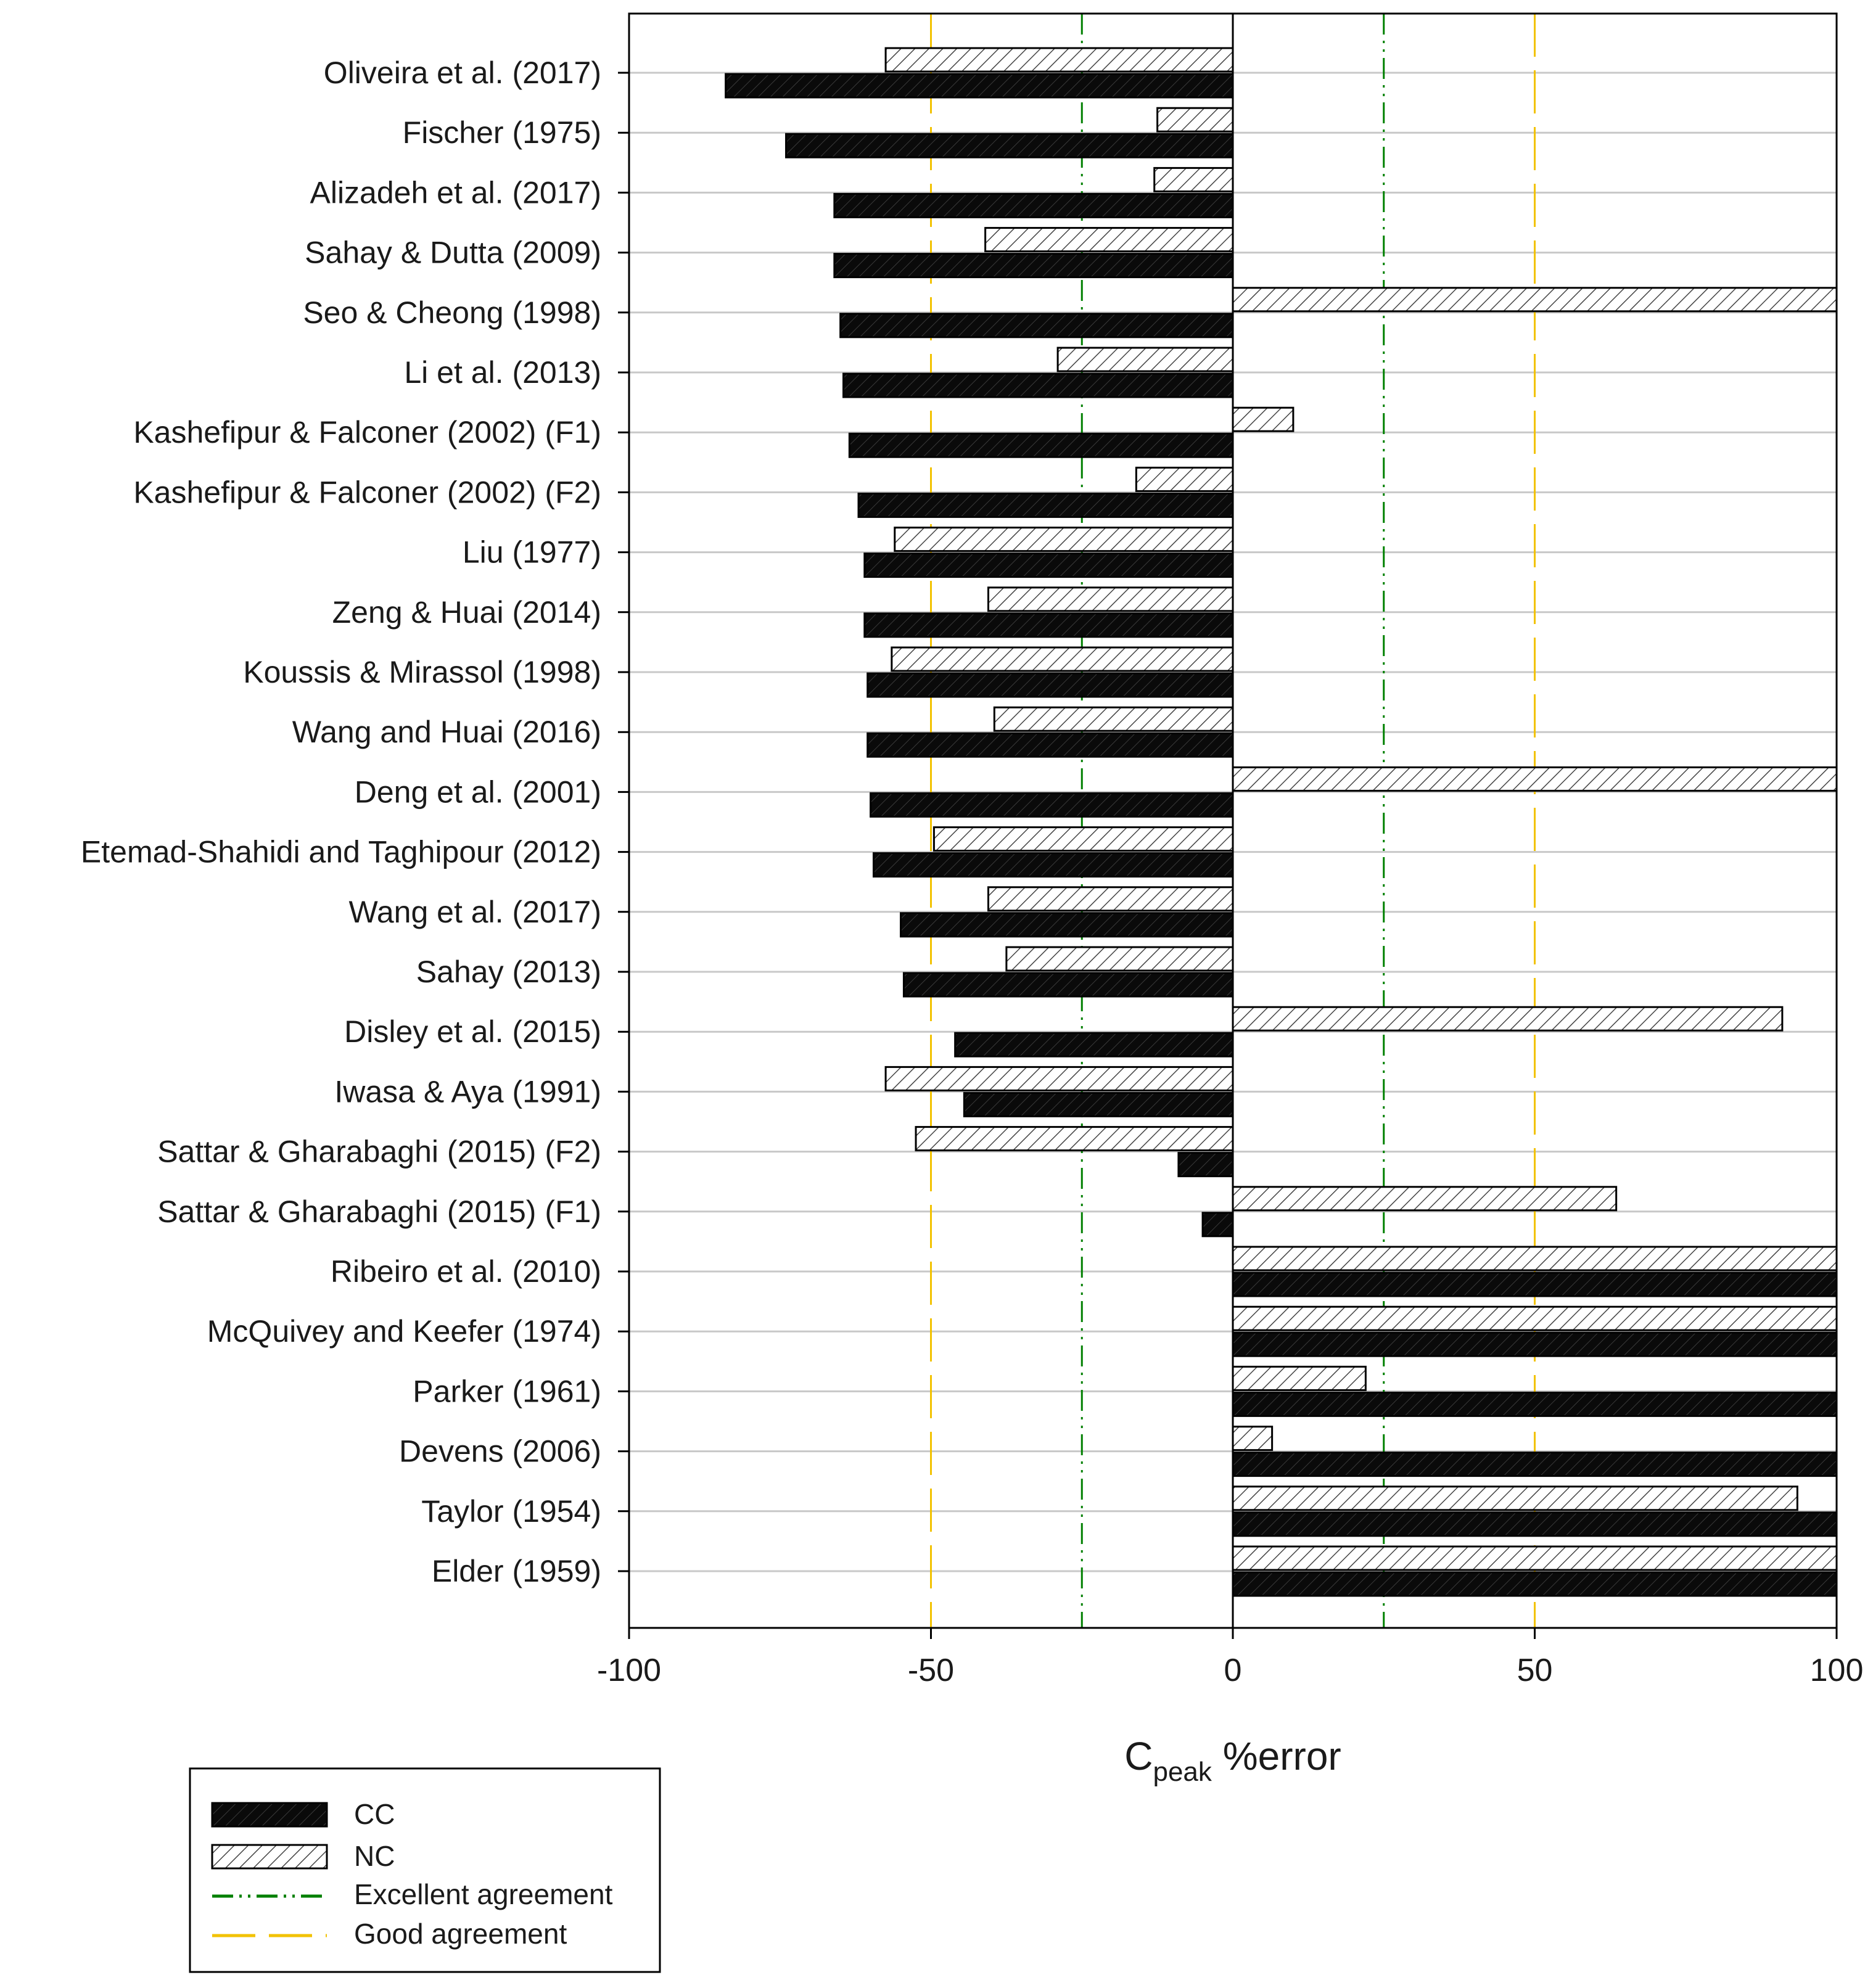 The image size is (1873, 1988). Describe the element at coordinates (379, 1211) in the screenshot. I see `category-label: Sattar & Gharabaghi (2015) (F1)` at that location.